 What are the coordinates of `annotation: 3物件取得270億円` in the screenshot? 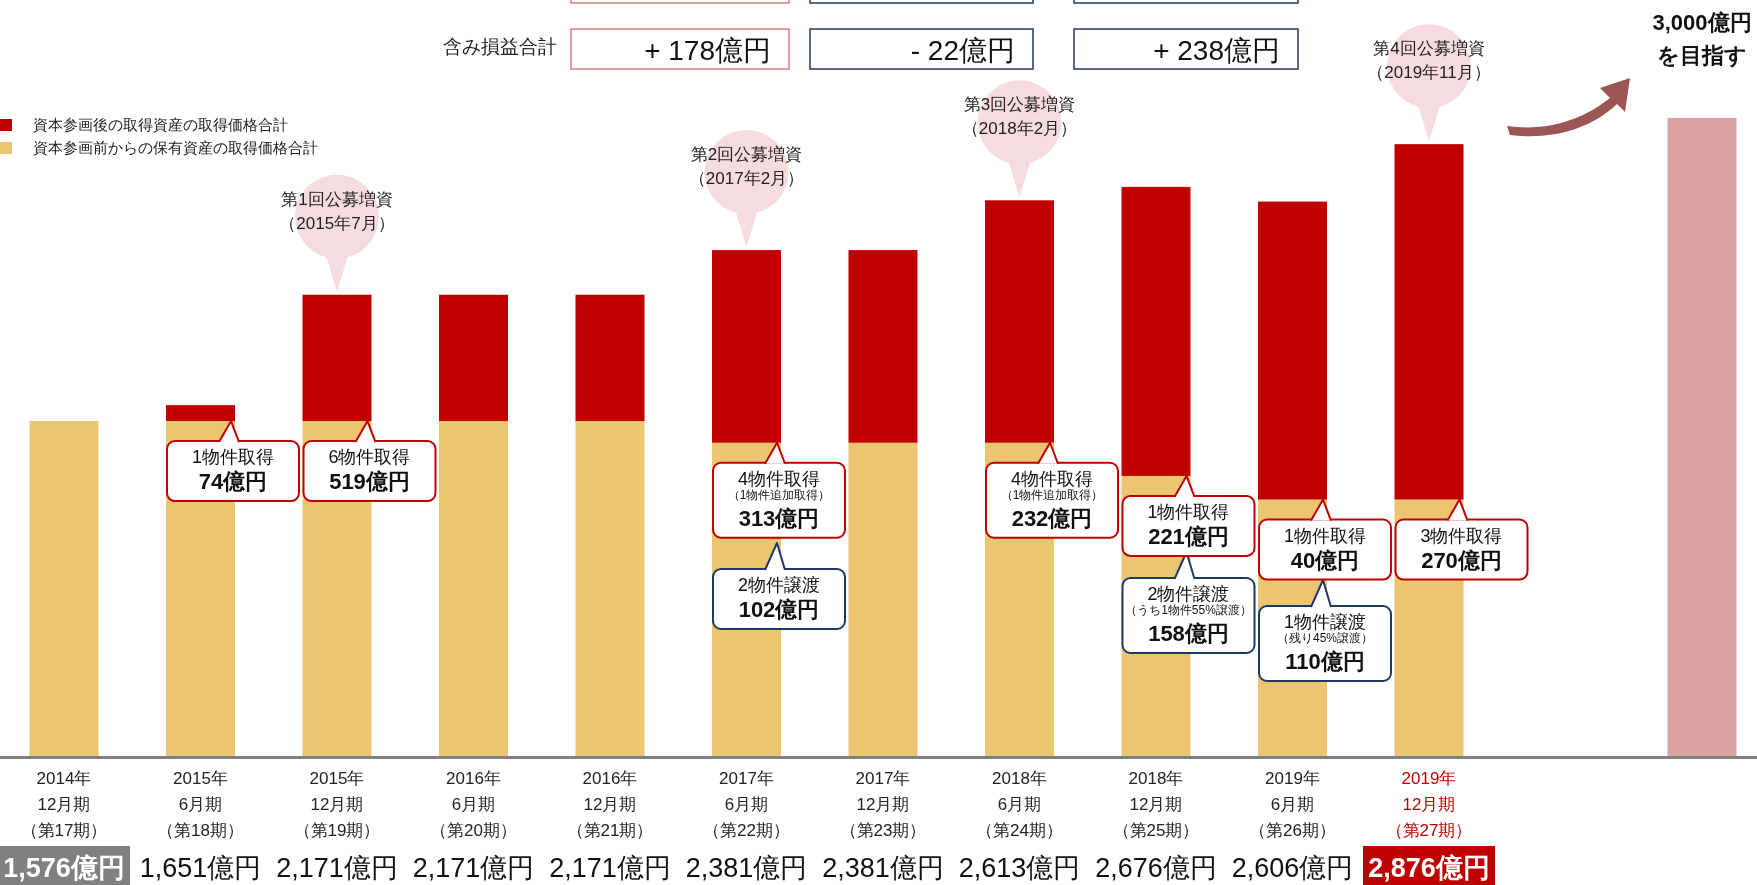 It's located at (1461, 549).